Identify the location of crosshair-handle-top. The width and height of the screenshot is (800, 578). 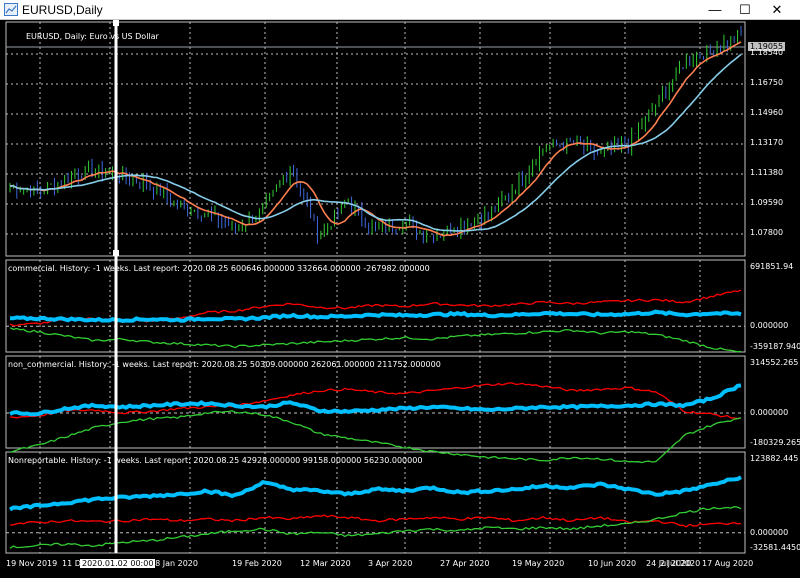
(116, 23).